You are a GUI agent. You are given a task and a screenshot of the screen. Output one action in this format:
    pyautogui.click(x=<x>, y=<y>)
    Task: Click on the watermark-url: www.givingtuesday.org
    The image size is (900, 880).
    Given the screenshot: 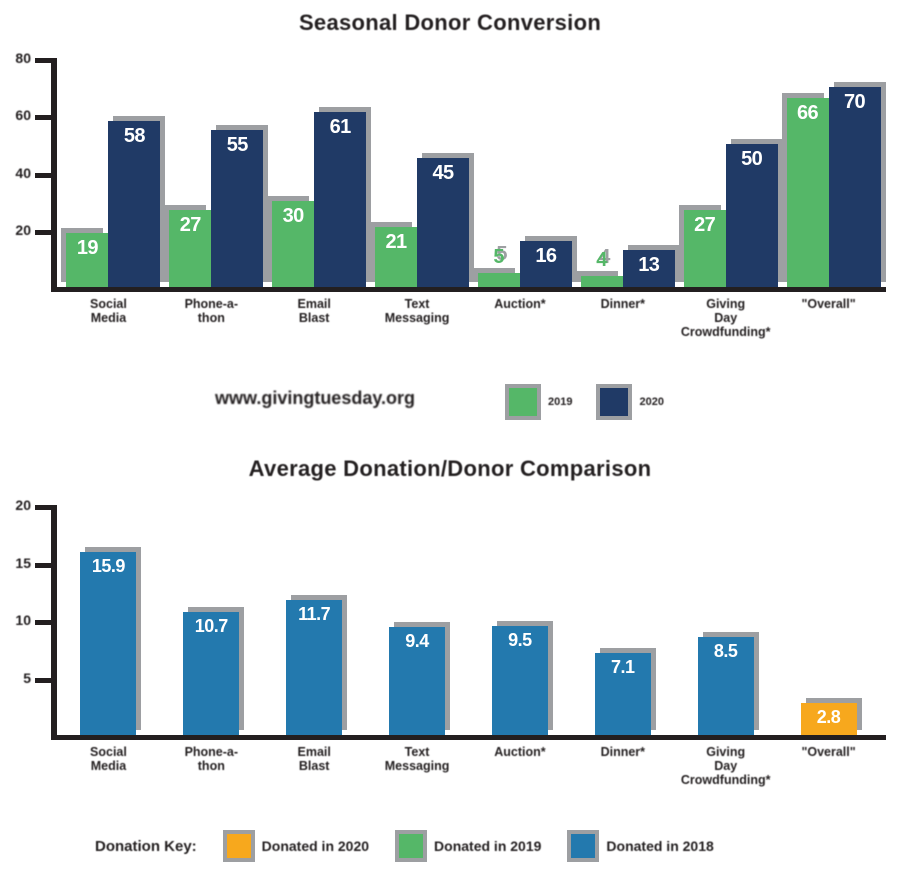 What is the action you would take?
    pyautogui.click(x=315, y=398)
    